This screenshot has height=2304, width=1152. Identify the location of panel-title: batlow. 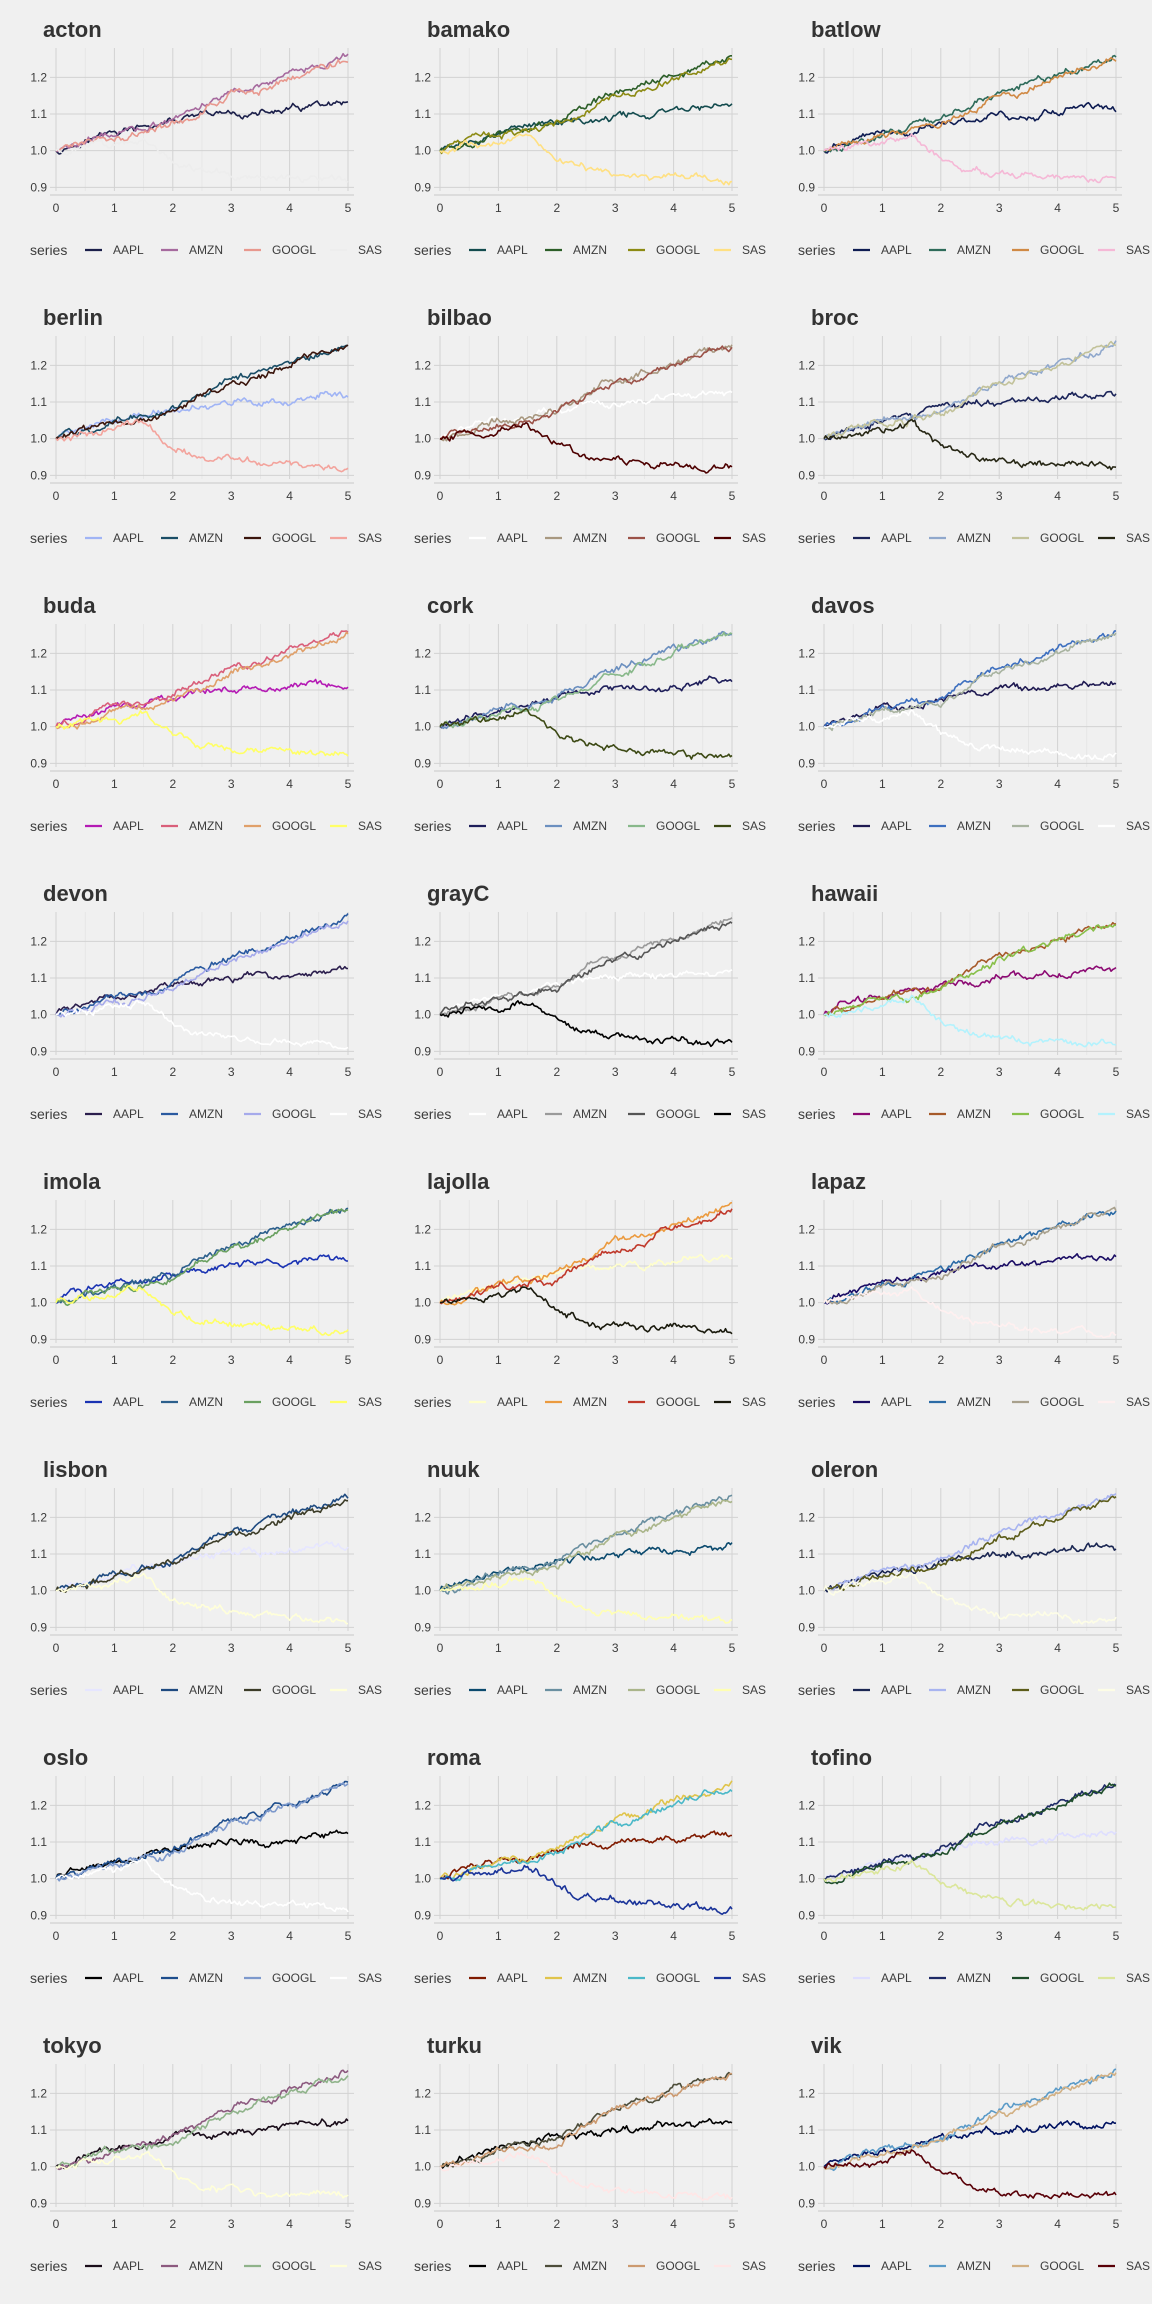
(846, 29).